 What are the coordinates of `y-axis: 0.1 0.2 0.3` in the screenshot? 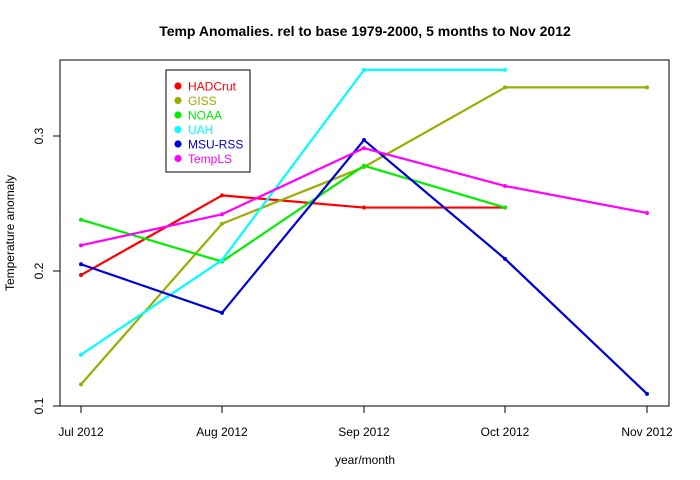 It's located at (46, 270).